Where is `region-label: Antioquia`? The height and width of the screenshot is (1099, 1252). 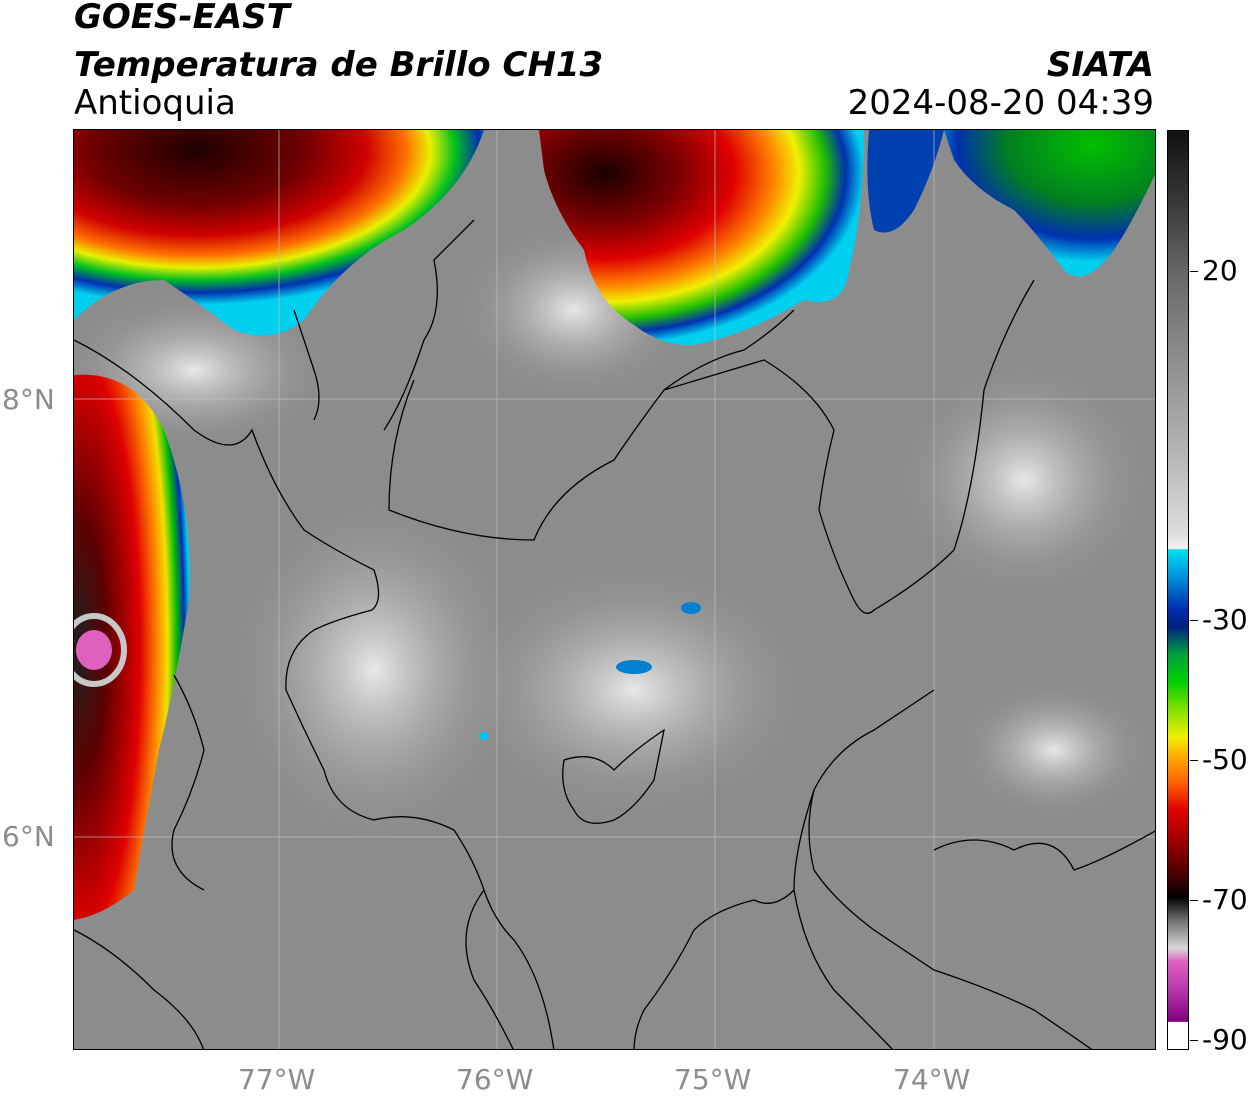 region-label: Antioquia is located at coordinates (155, 103).